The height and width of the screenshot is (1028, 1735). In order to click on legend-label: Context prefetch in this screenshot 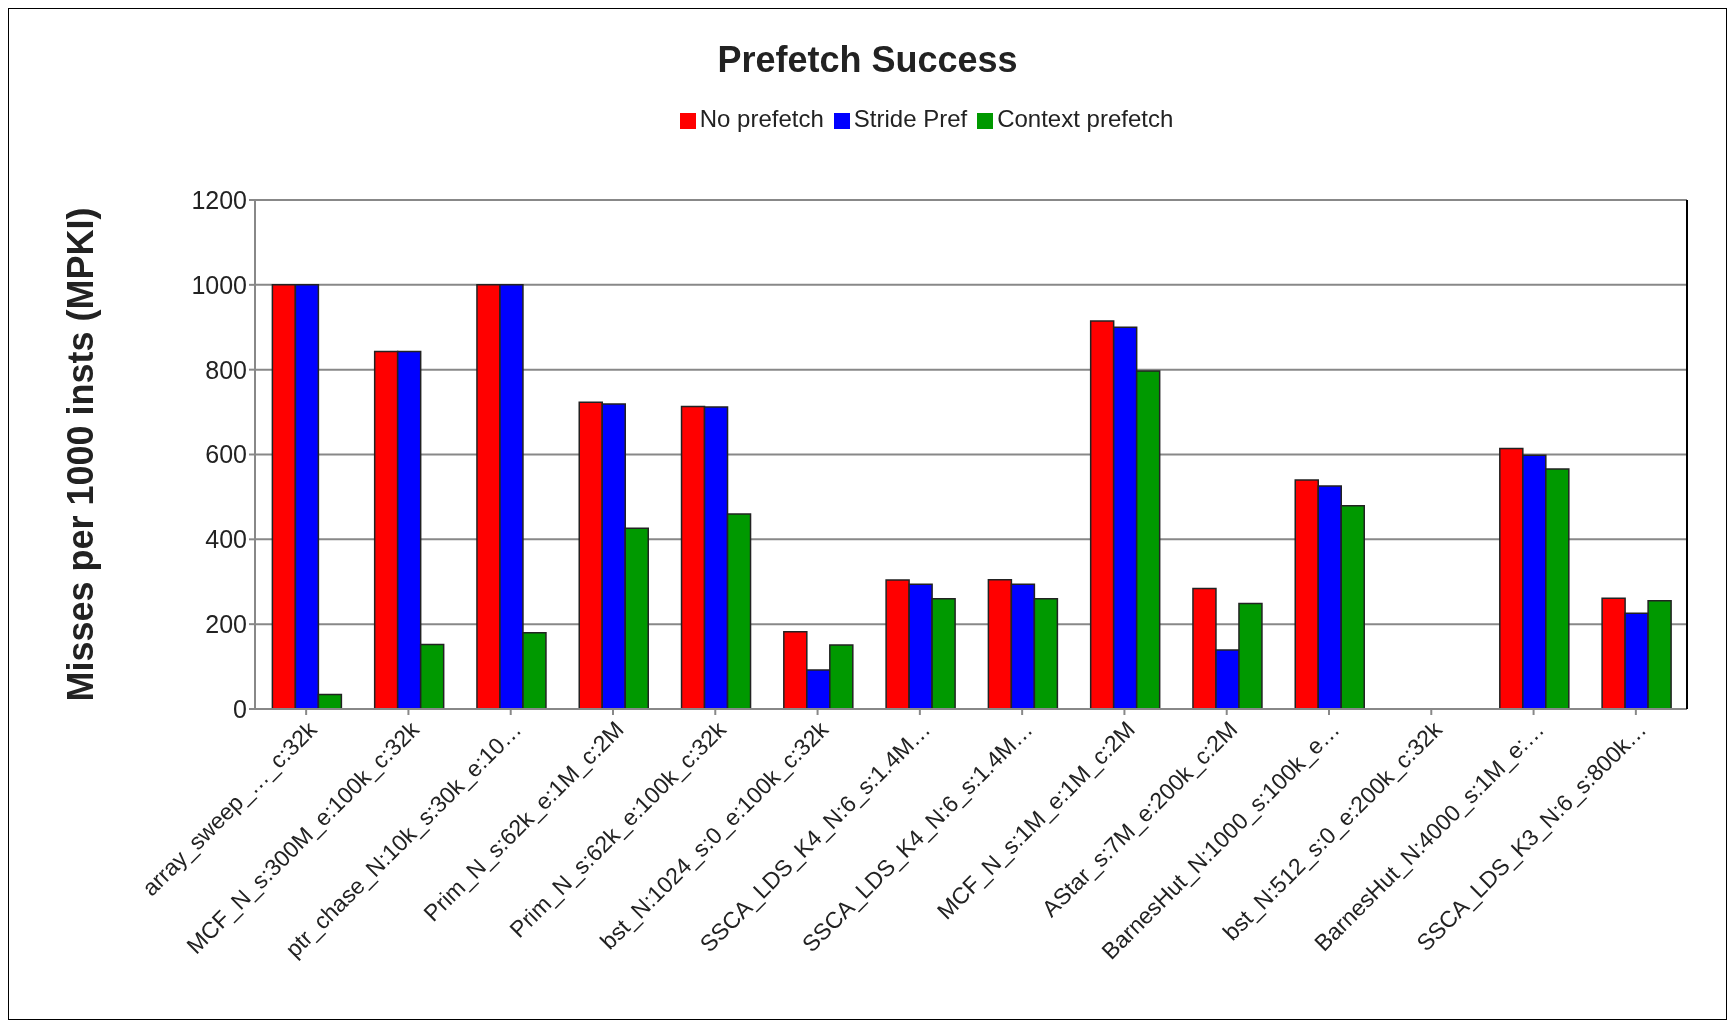, I will do `click(1085, 118)`.